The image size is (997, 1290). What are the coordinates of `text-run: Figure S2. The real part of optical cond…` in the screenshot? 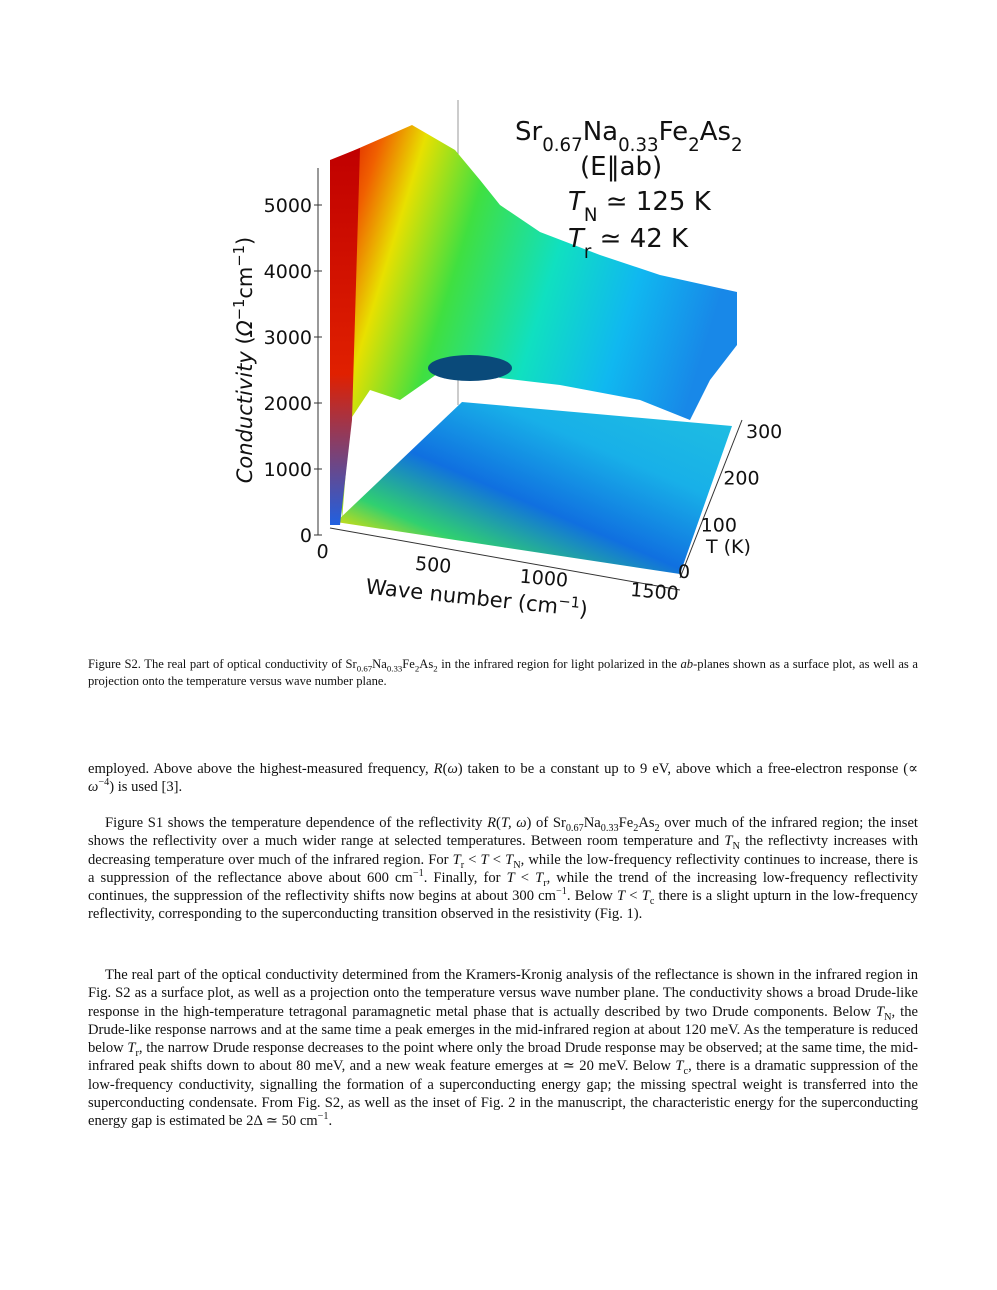 It's located at (222, 664).